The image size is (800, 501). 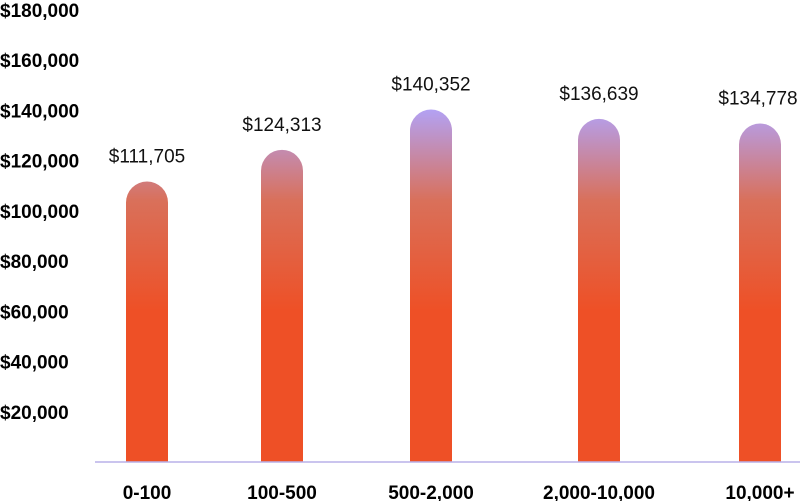 I want to click on y-tick-label: $40,000, so click(x=34, y=363).